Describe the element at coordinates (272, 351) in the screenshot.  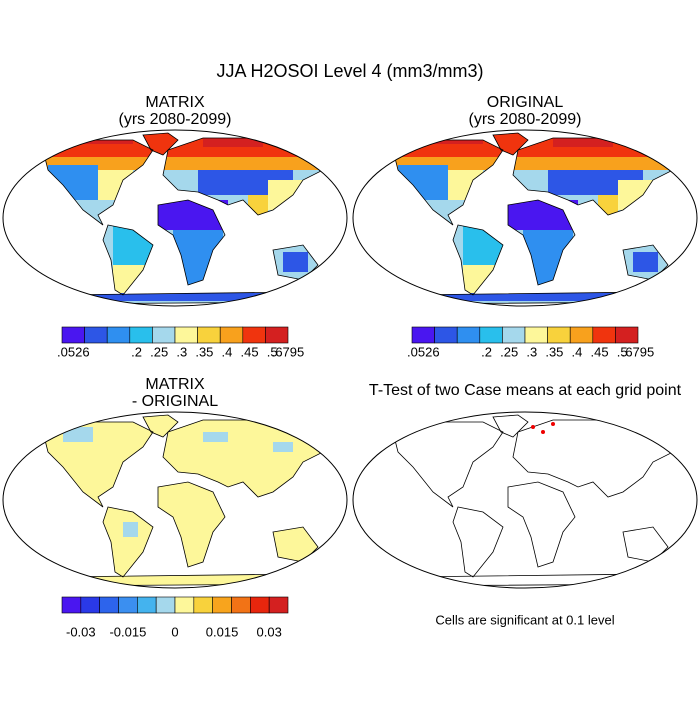
I see `colorbar-label: .5` at that location.